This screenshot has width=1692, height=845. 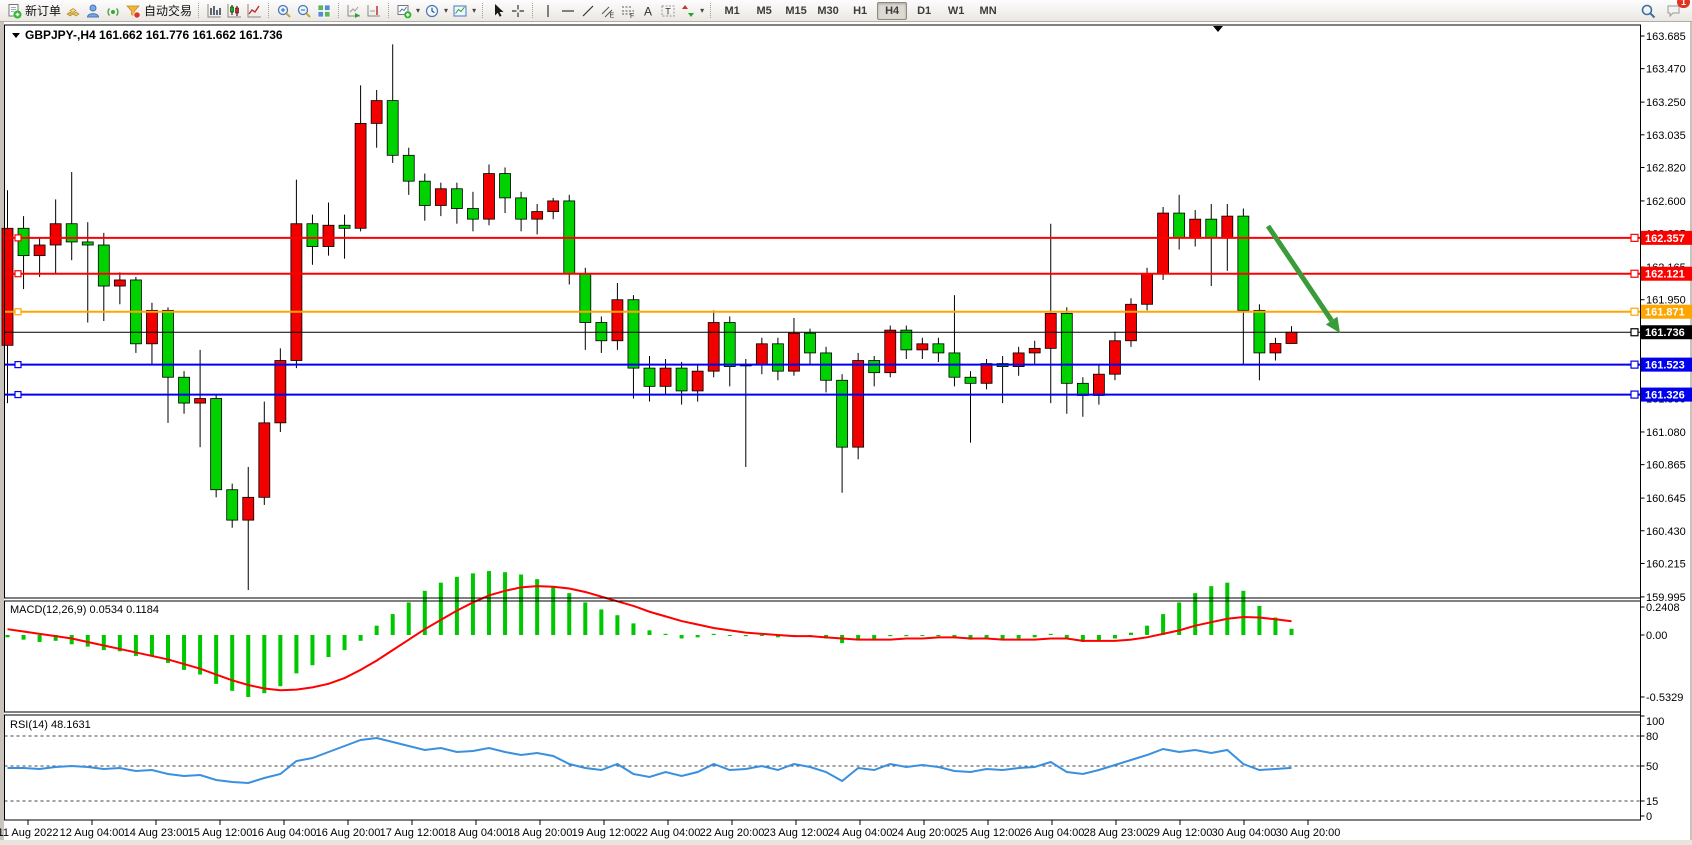 I want to click on new-order-button: 新订单, so click(x=33, y=11).